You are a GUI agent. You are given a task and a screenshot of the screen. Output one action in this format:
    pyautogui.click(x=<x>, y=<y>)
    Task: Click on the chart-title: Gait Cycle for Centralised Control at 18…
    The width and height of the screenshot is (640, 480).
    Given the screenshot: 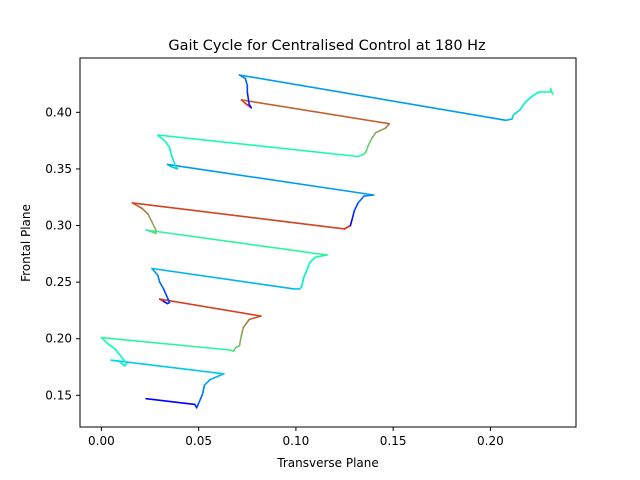 What is the action you would take?
    pyautogui.click(x=326, y=46)
    